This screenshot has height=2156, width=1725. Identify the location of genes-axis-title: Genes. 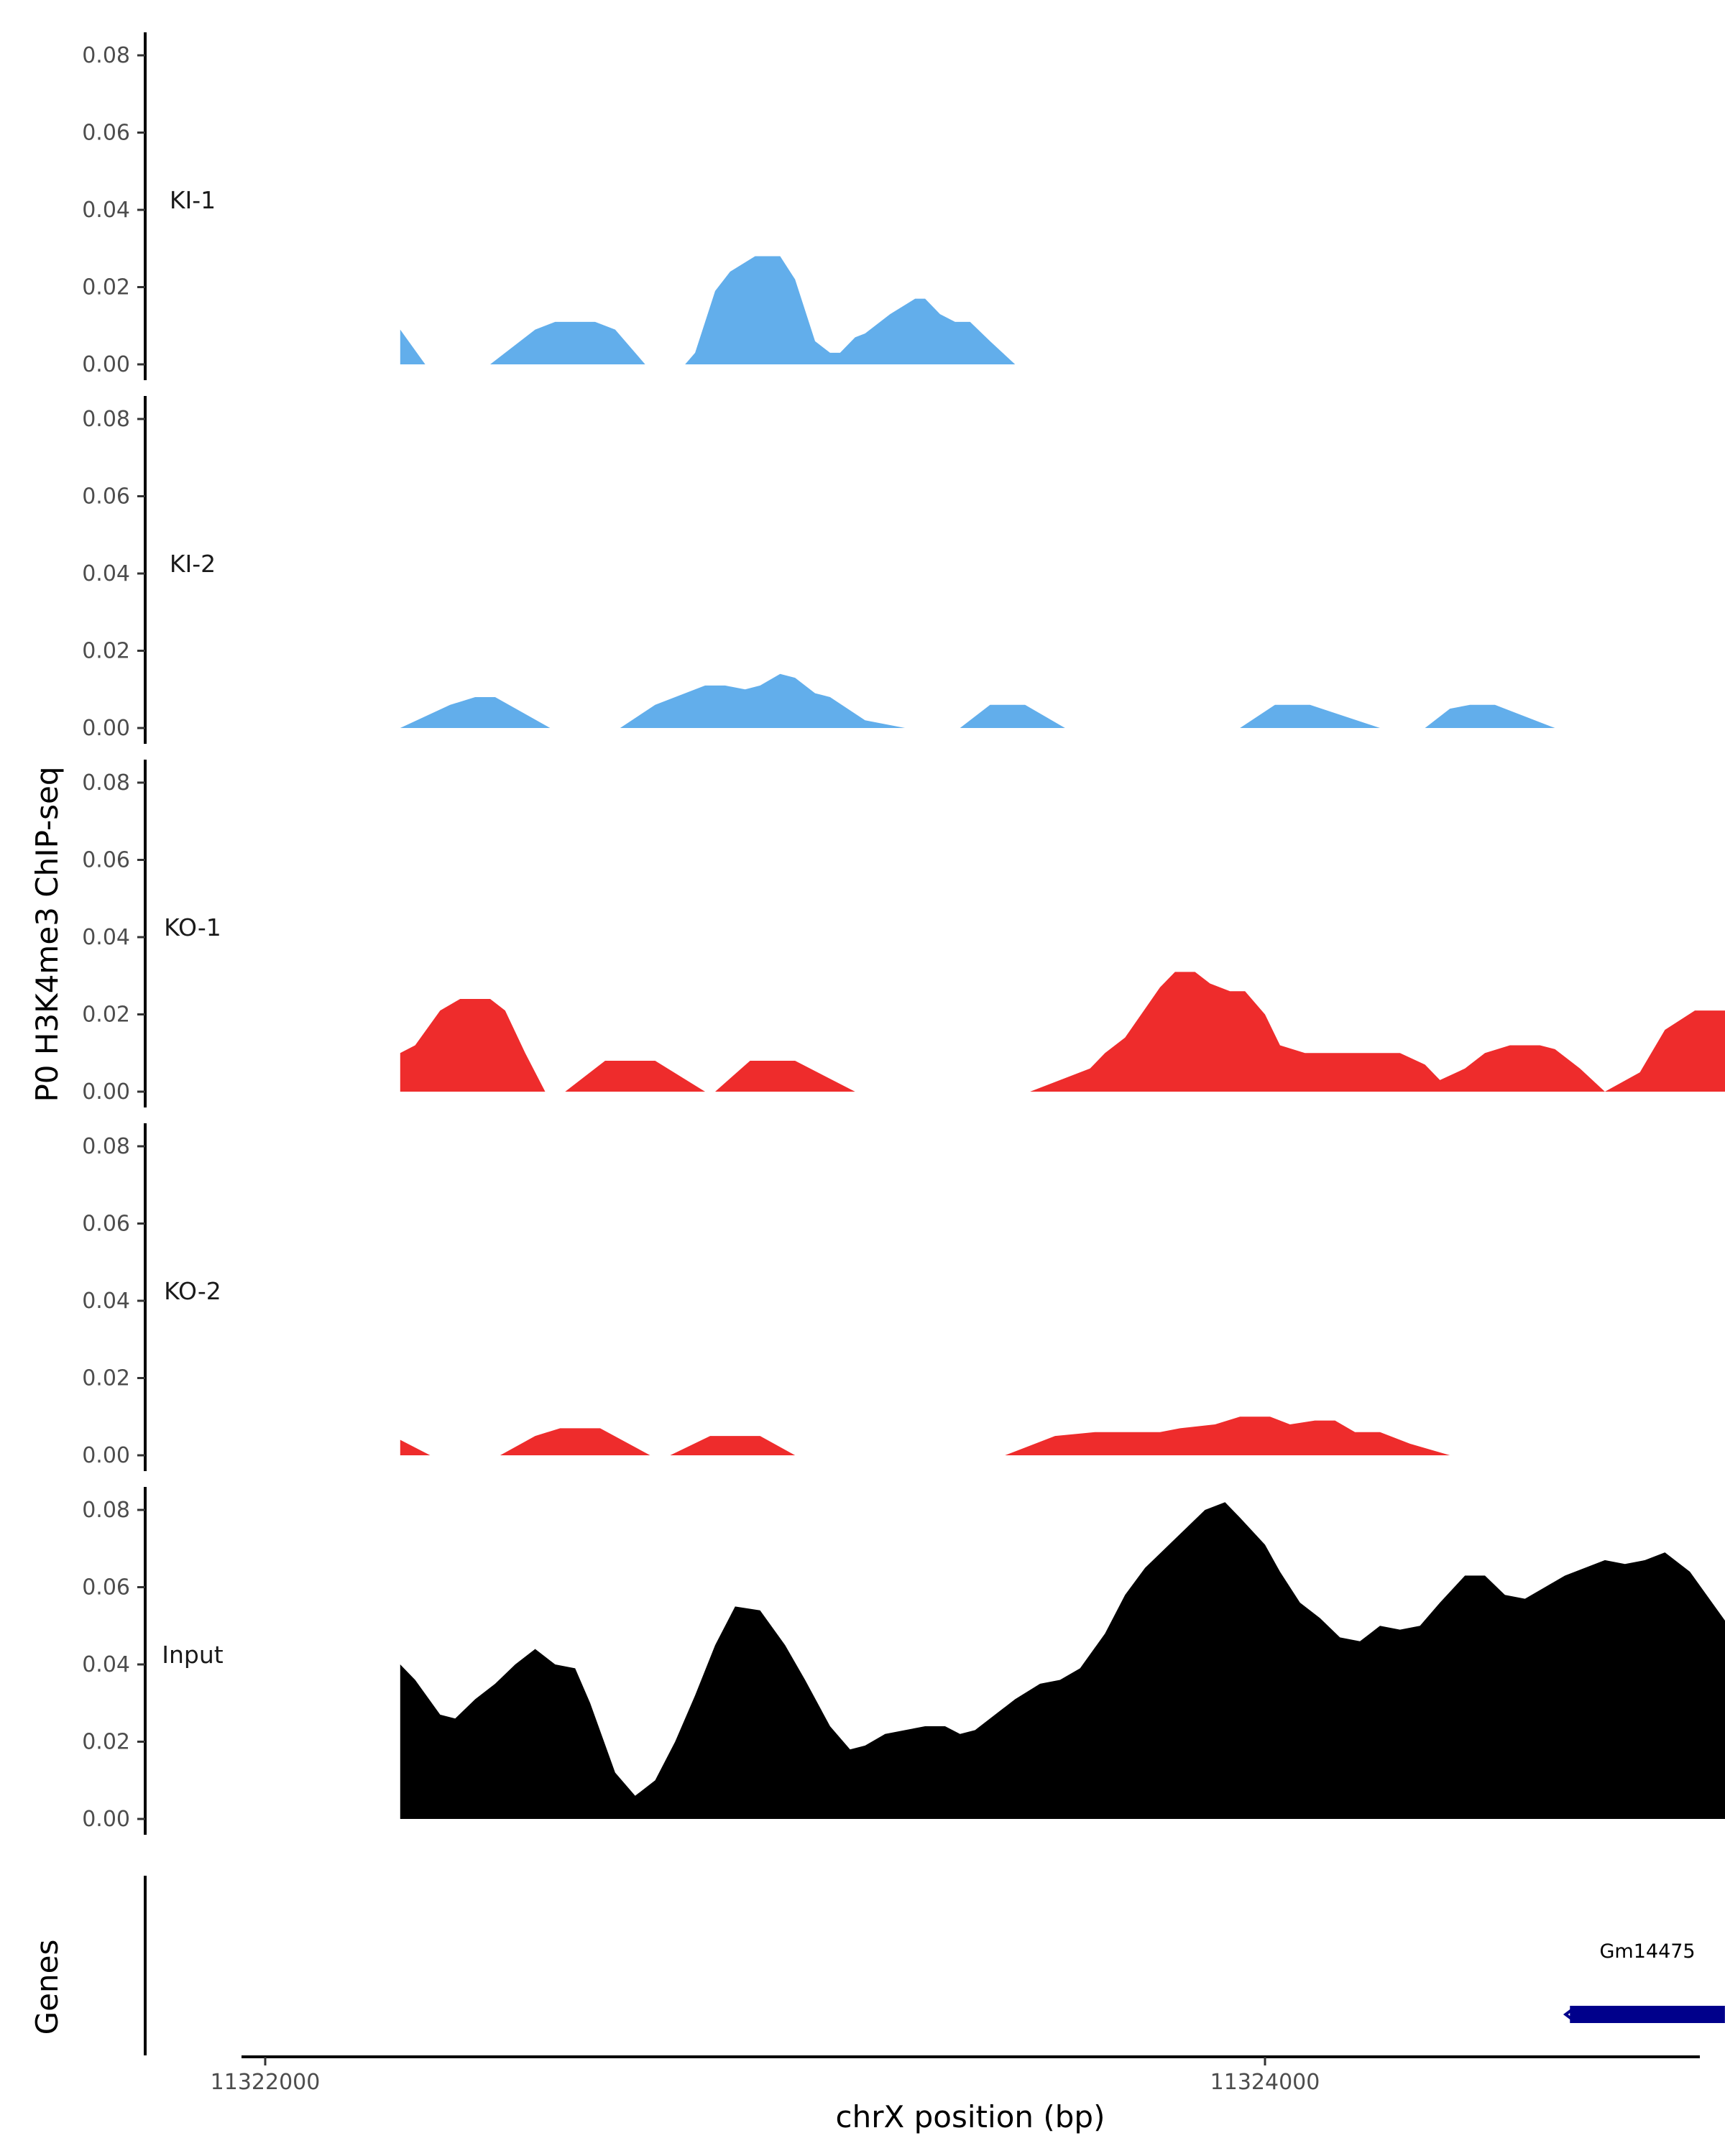
(47, 1987).